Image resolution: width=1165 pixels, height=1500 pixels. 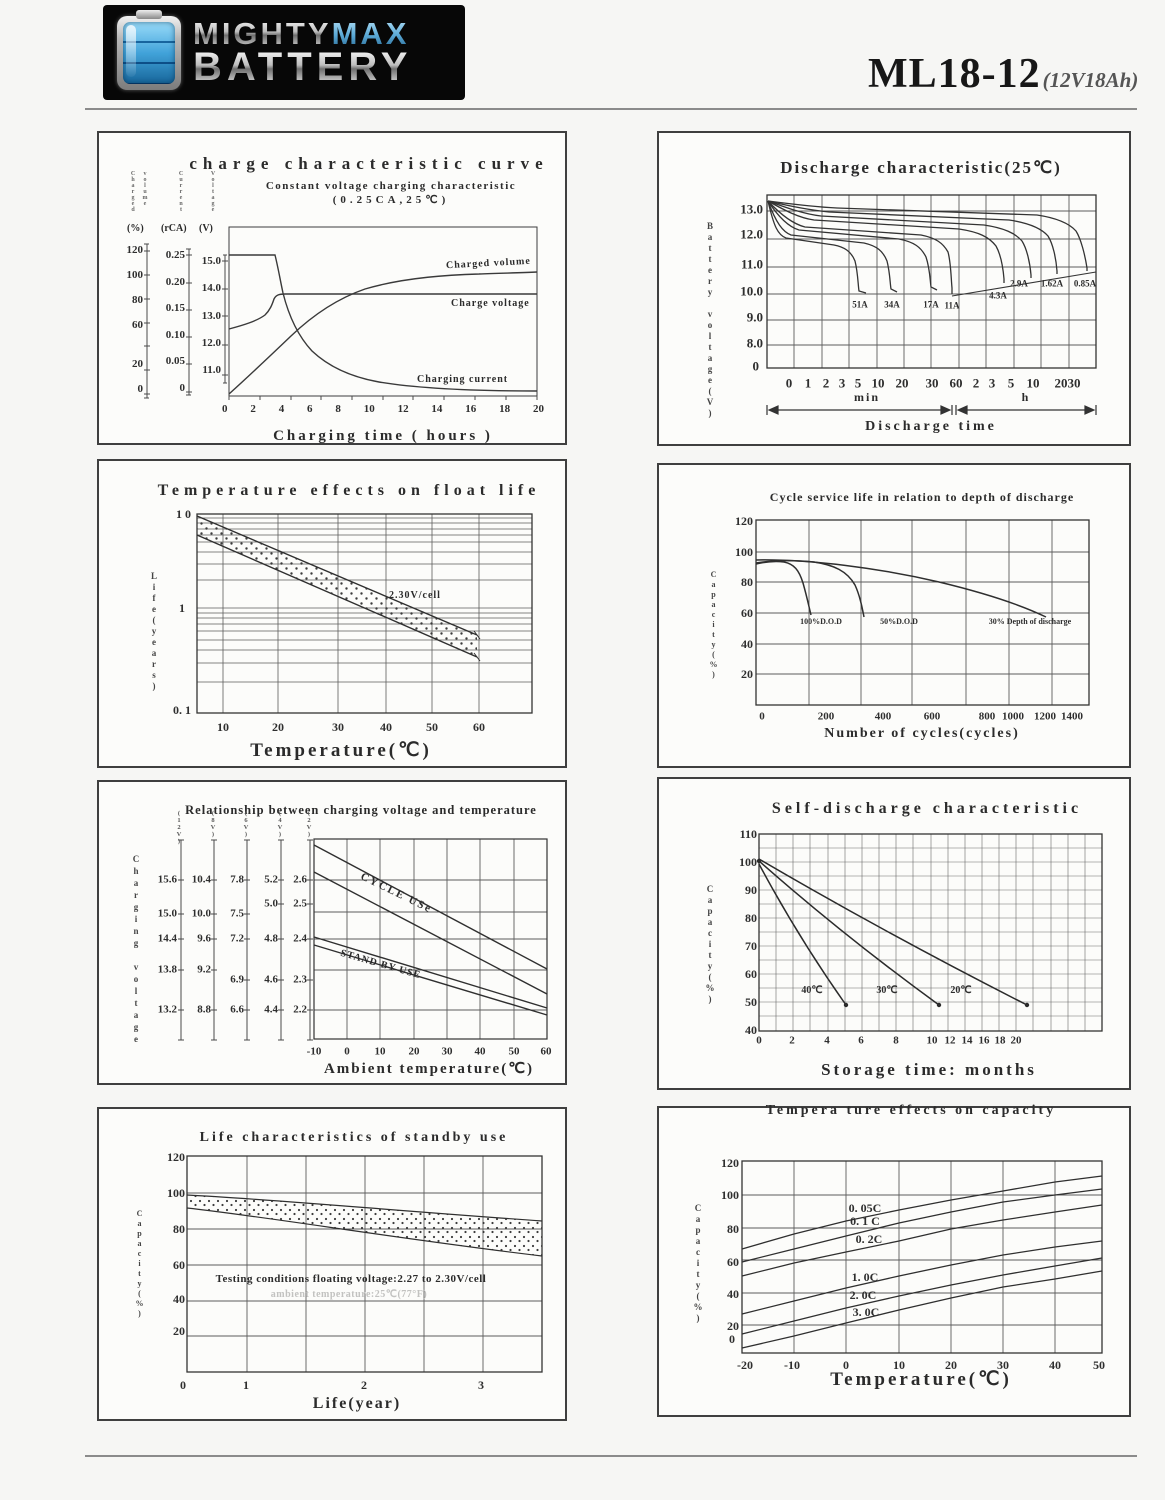 What do you see at coordinates (733, 1326) in the screenshot?
I see `y-tick: 20` at bounding box center [733, 1326].